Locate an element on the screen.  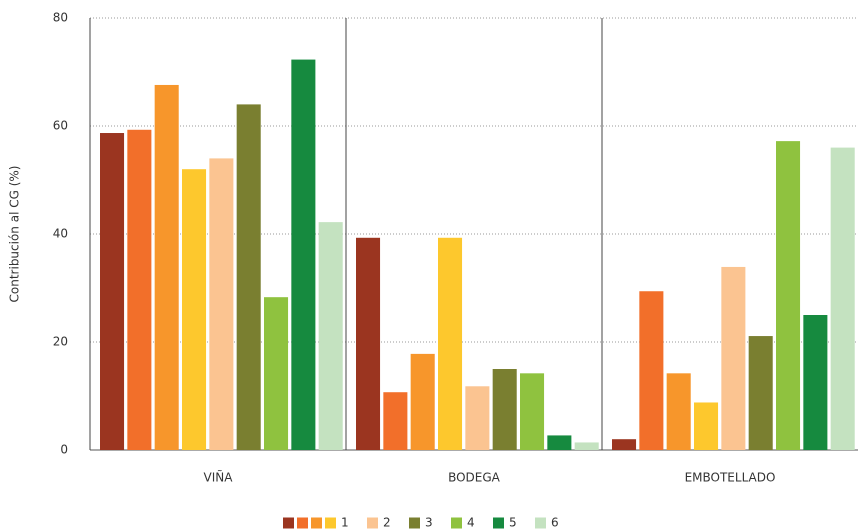
legend-label: 6 is located at coordinates (555, 523).